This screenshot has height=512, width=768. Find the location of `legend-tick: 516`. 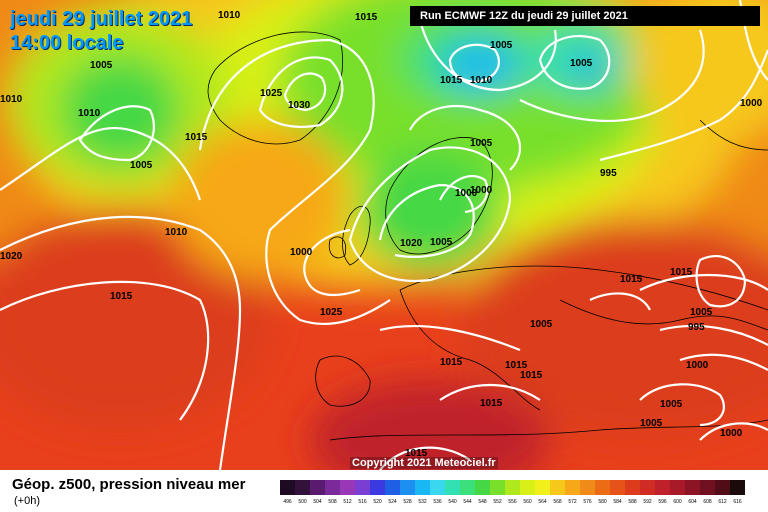

legend-tick: 516 is located at coordinates (362, 502).